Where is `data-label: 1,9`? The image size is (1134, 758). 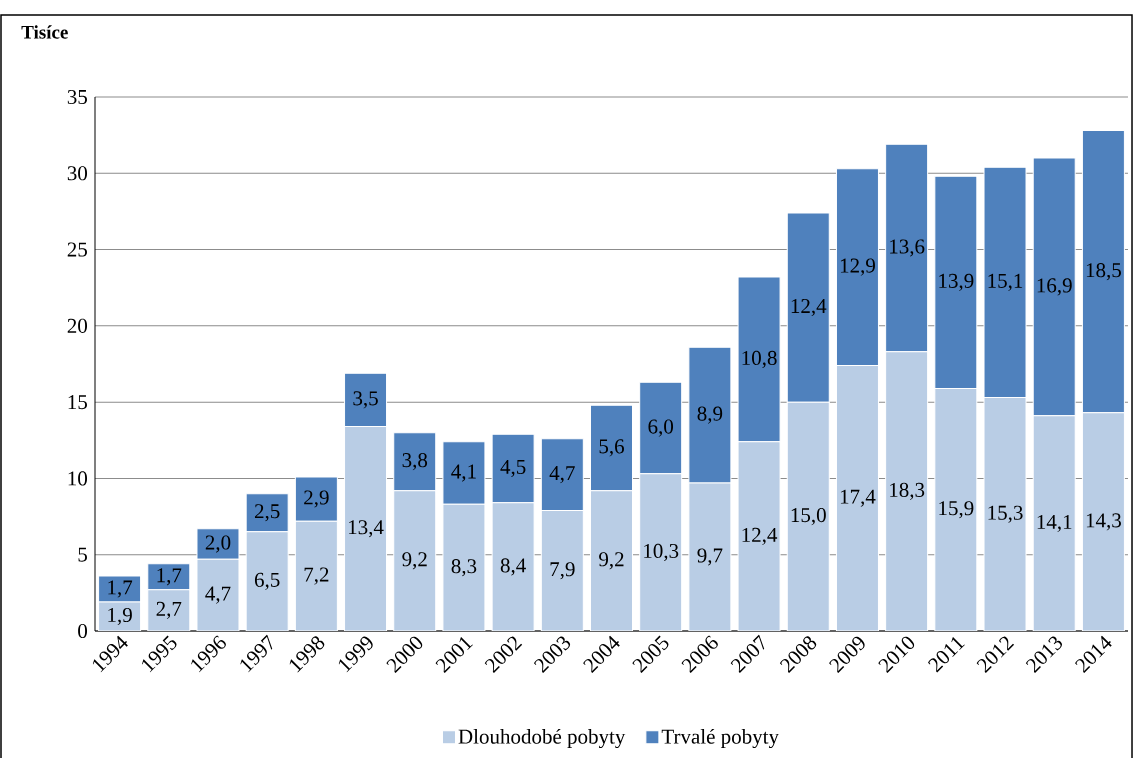 data-label: 1,9 is located at coordinates (120, 616).